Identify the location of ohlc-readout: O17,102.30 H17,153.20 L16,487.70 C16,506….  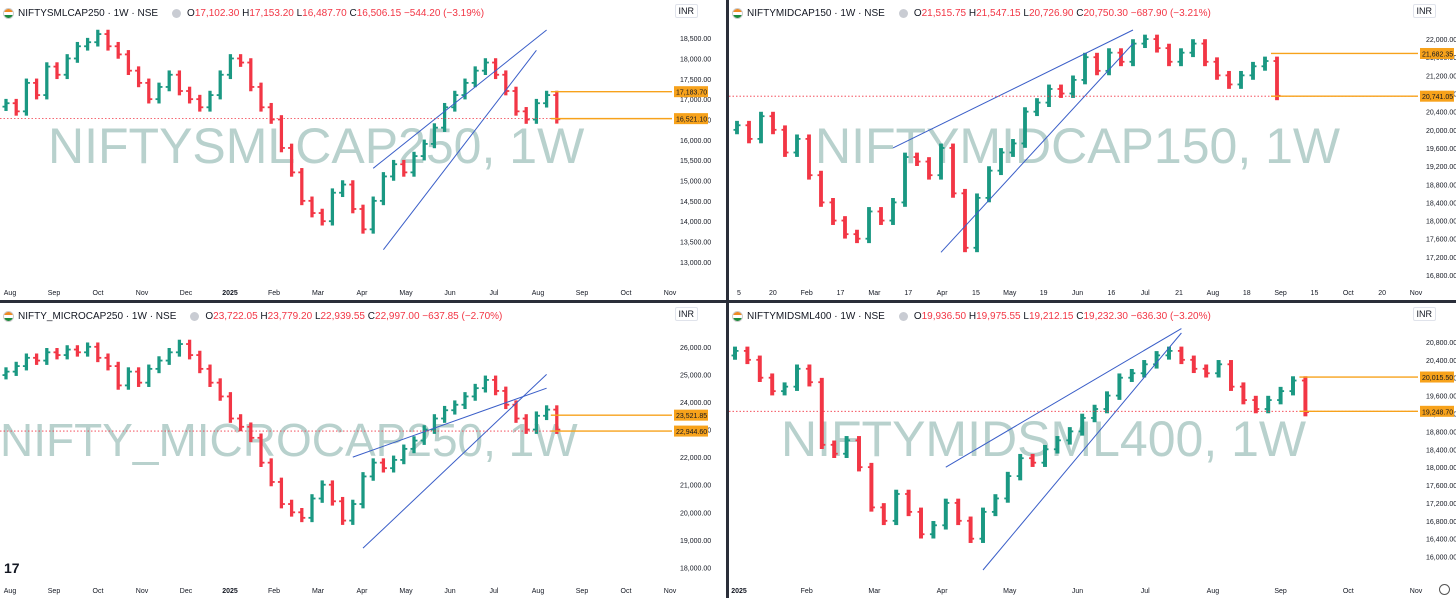
(336, 13).